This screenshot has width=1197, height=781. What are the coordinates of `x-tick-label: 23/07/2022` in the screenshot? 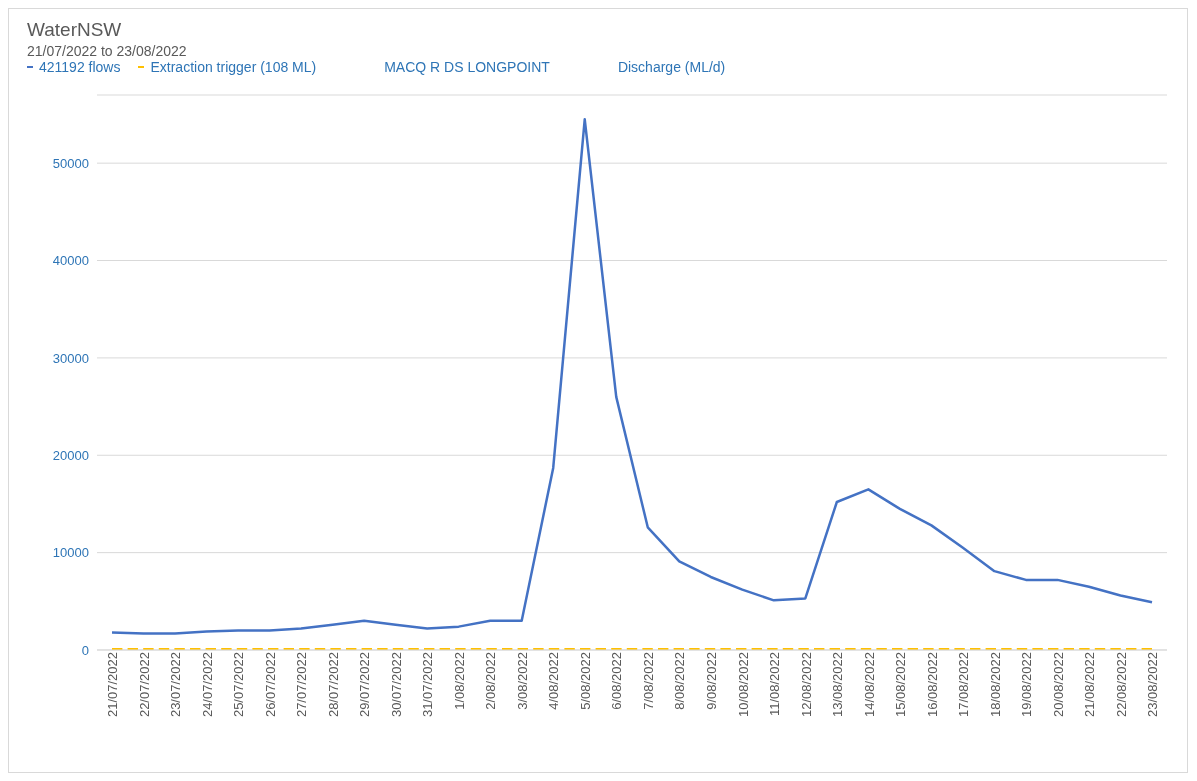 It's located at (176, 685).